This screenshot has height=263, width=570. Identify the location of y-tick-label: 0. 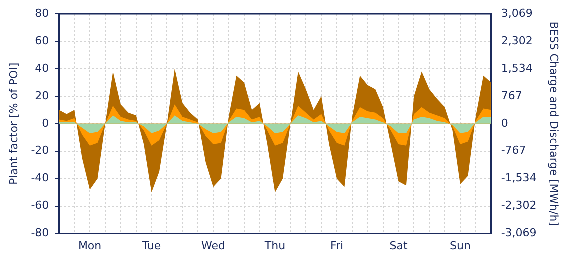
(46, 123).